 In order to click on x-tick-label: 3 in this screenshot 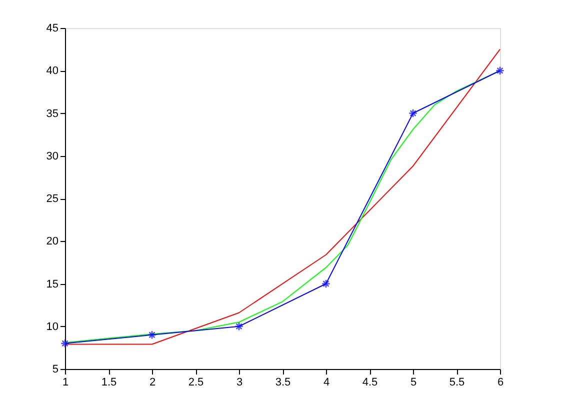, I will do `click(239, 382)`.